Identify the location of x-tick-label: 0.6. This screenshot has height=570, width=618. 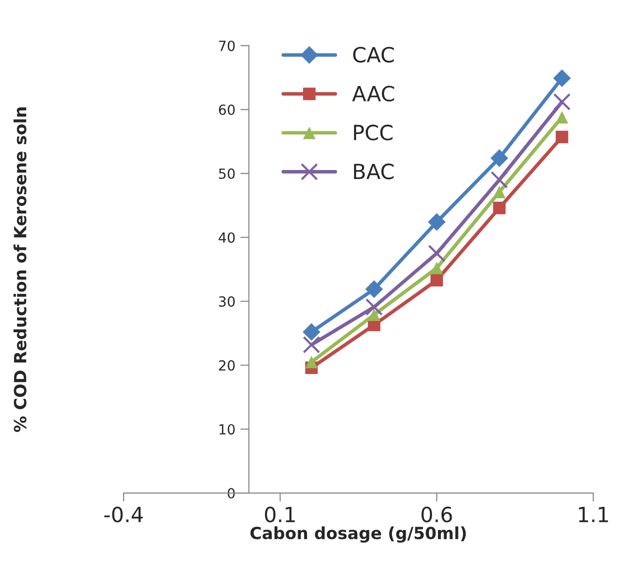
(437, 514).